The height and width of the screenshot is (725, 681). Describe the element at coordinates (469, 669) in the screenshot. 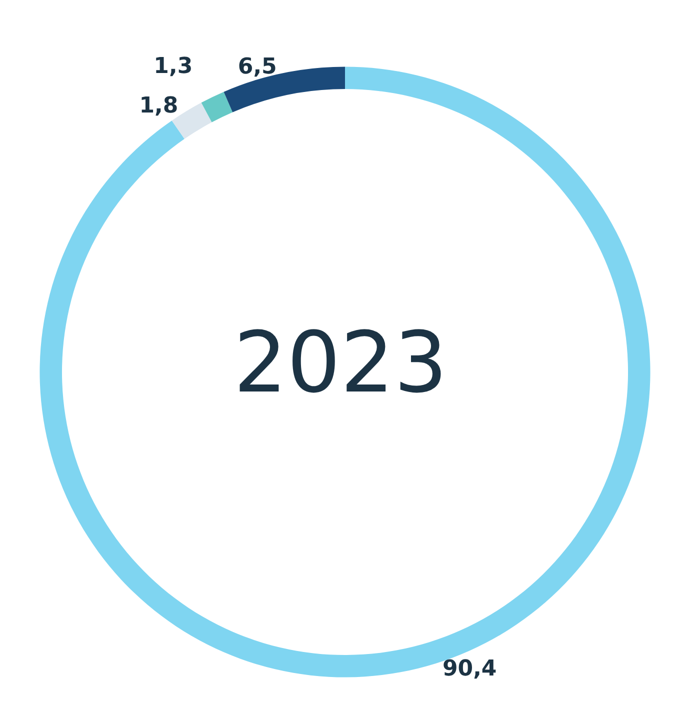

I see `data-label: 90,4` at that location.